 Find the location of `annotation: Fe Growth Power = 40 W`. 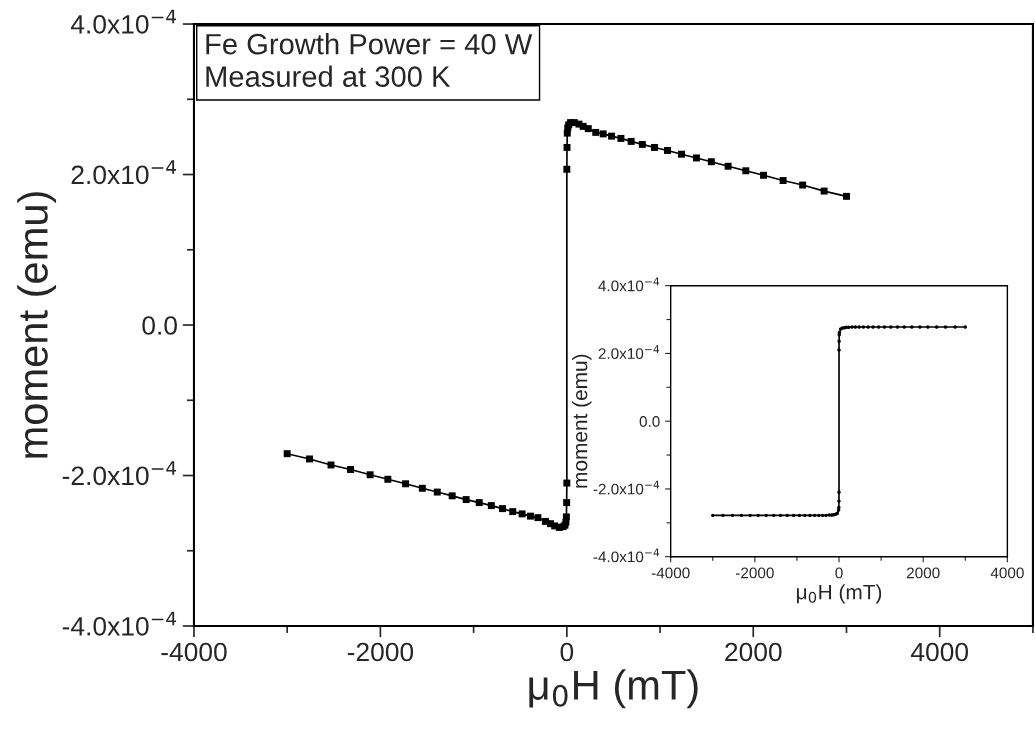

annotation: Fe Growth Power = 40 W is located at coordinates (369, 44).